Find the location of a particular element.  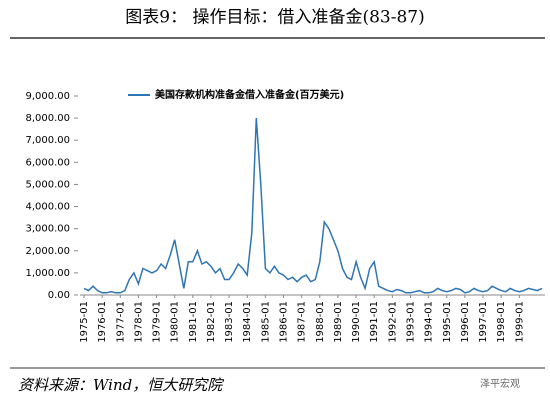

x-tick-label: 1988-01 is located at coordinates (320, 322).